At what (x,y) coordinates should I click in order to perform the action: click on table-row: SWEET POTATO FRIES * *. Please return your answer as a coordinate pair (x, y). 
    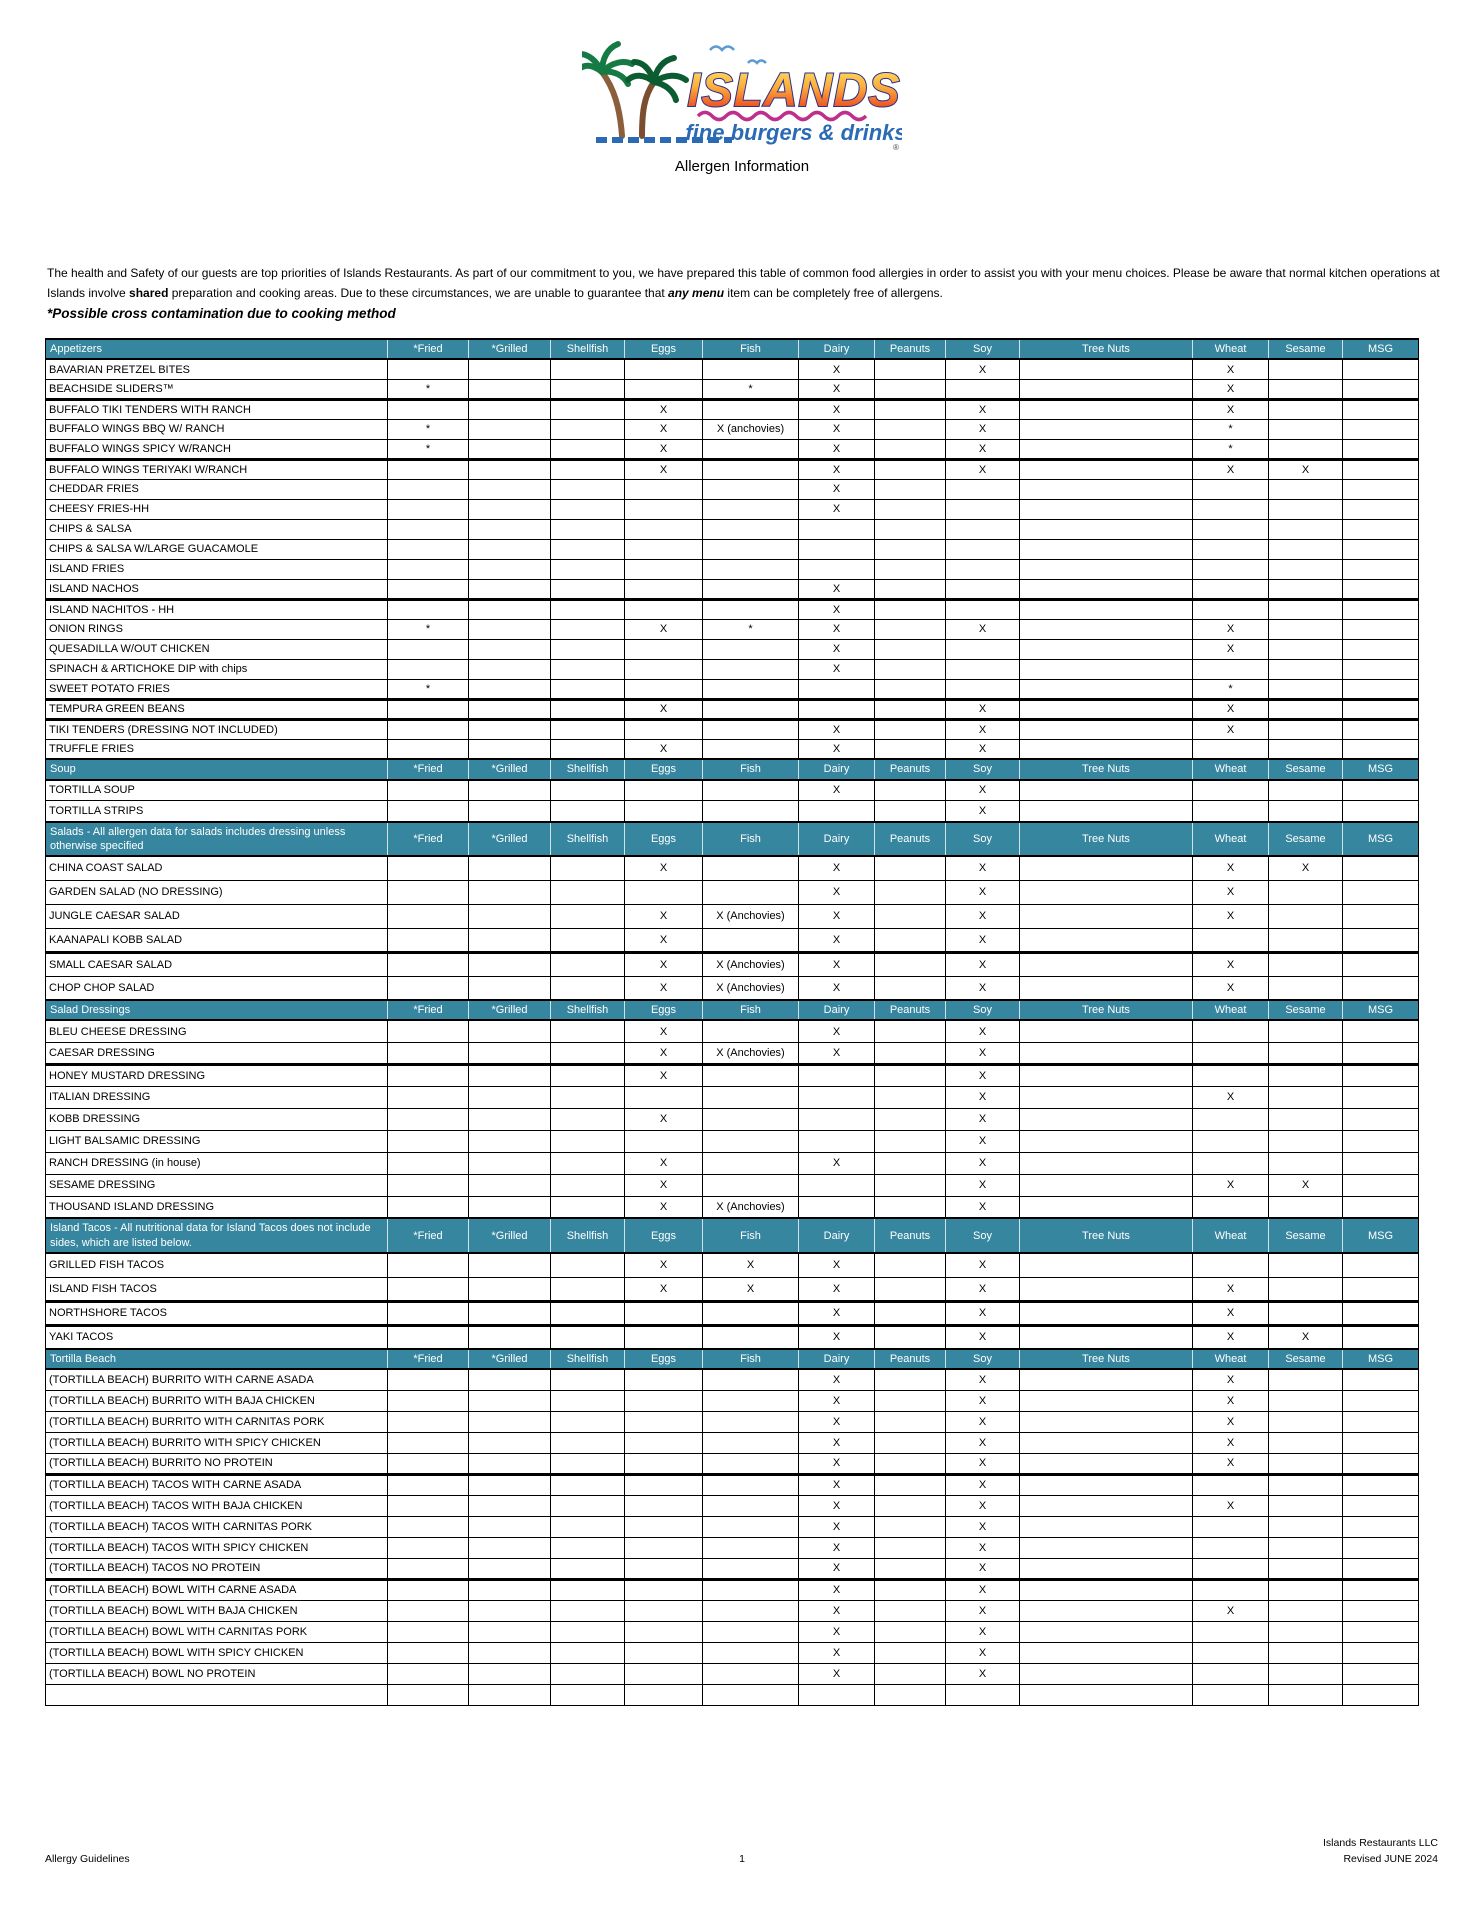
    Looking at the image, I should click on (732, 689).